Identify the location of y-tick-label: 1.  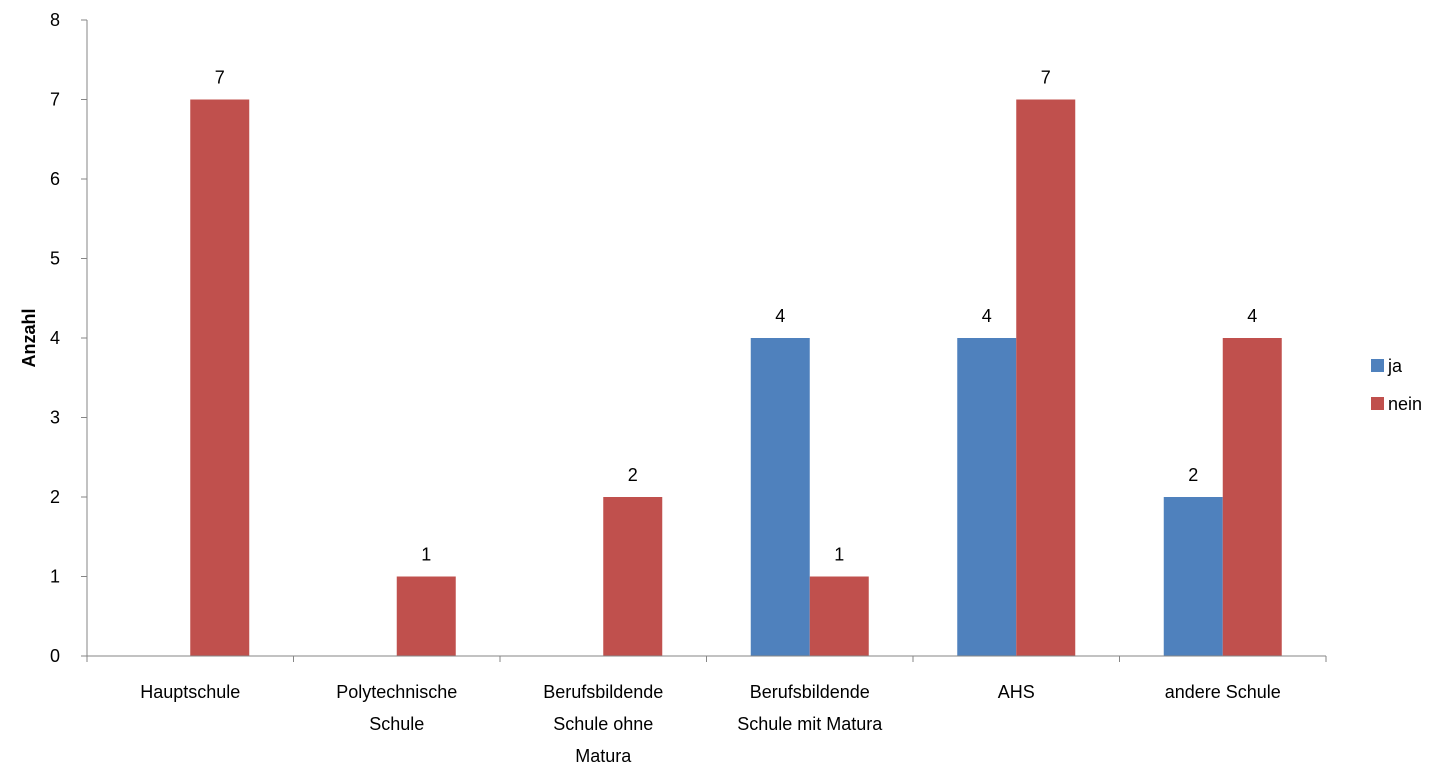
(55, 577).